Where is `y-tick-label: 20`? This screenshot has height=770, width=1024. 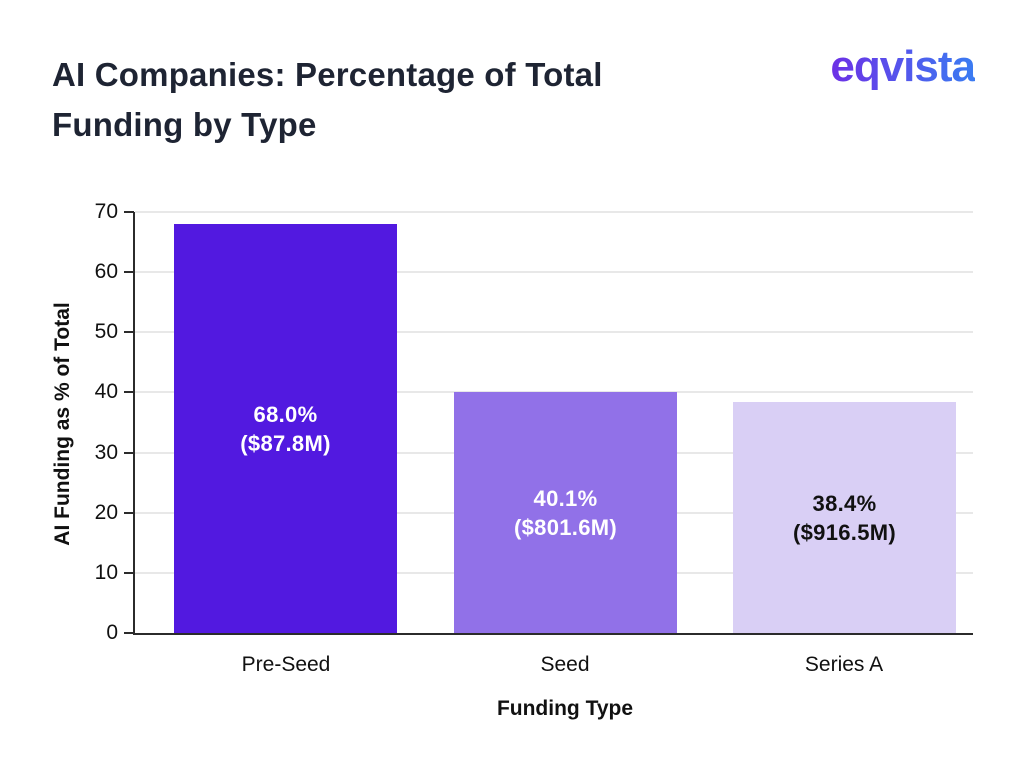 y-tick-label: 20 is located at coordinates (106, 512).